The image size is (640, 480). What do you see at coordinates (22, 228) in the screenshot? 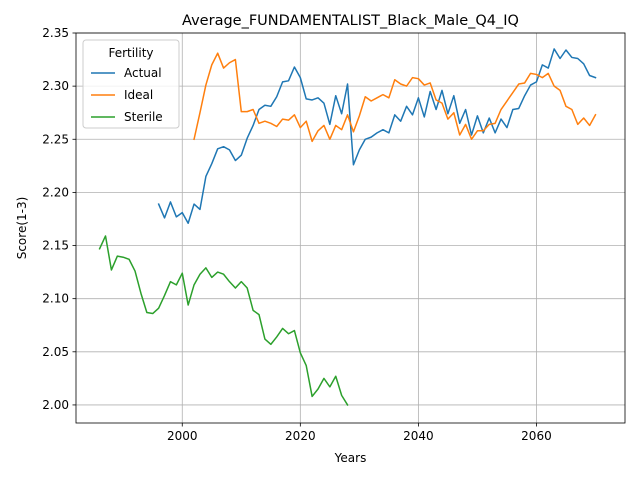
I see `y-axis-label: Score(1-3)` at bounding box center [22, 228].